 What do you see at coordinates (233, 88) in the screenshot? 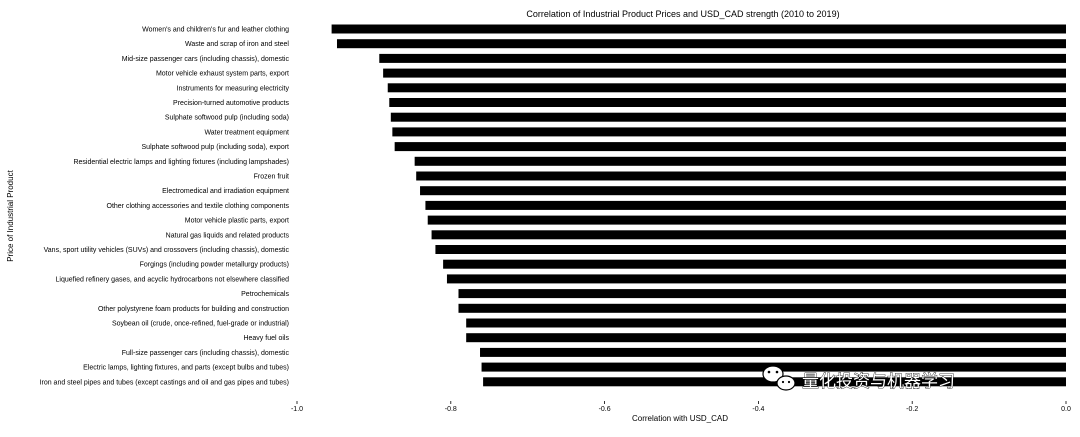
I see `category-label: Instruments for measuring electricity` at bounding box center [233, 88].